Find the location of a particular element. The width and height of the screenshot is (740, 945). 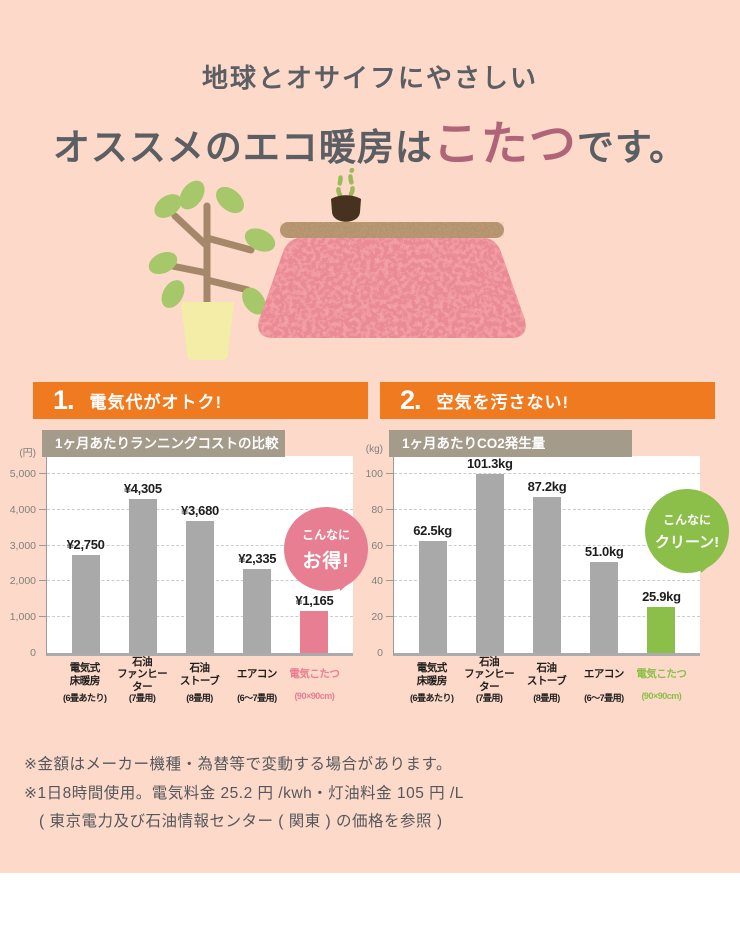

badge-bubble: こんなに クリーン! is located at coordinates (687, 531).